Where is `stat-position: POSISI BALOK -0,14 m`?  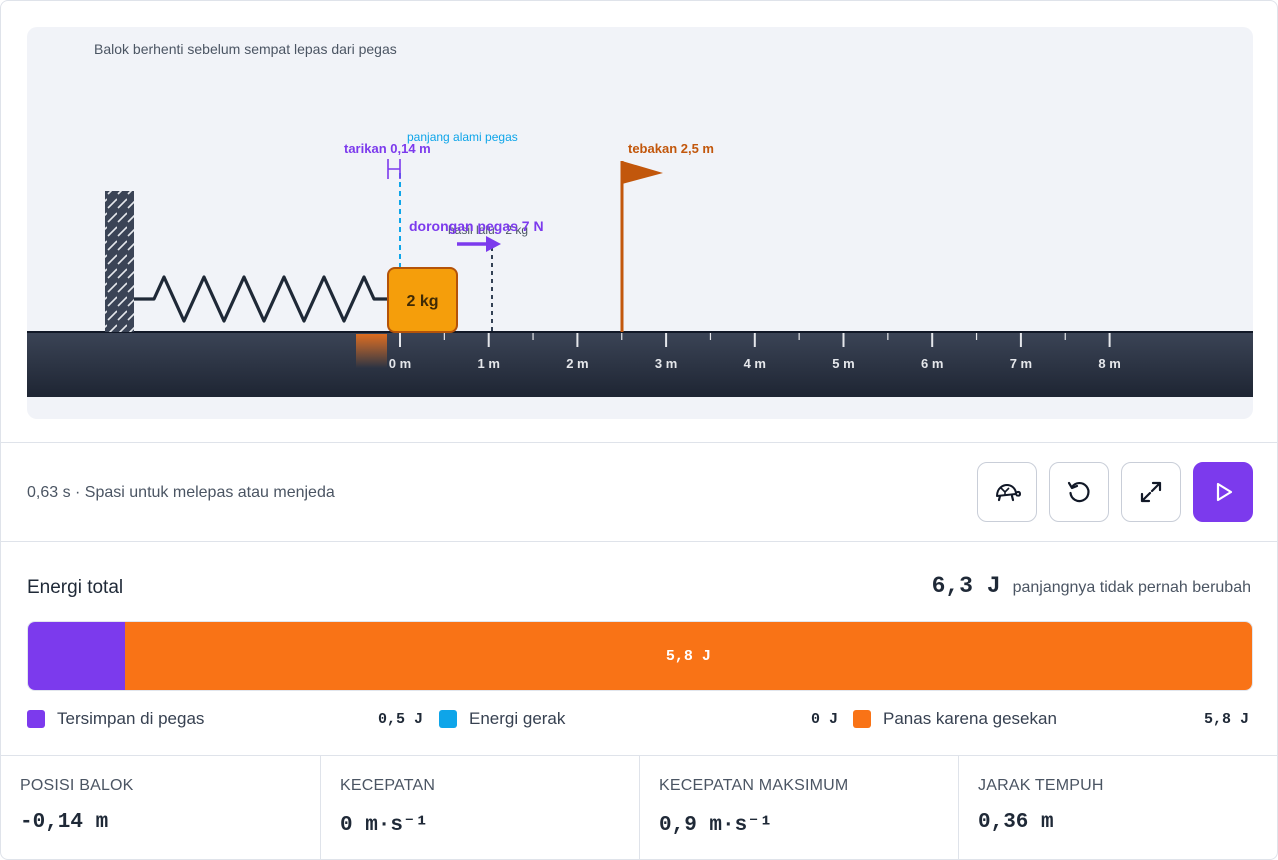
stat-position: POSISI BALOK -0,14 m is located at coordinates (161, 807).